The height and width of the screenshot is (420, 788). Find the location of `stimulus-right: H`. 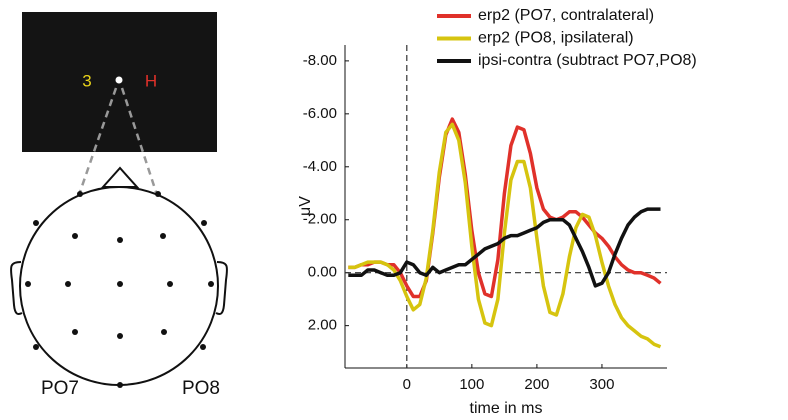

stimulus-right: H is located at coordinates (151, 80).